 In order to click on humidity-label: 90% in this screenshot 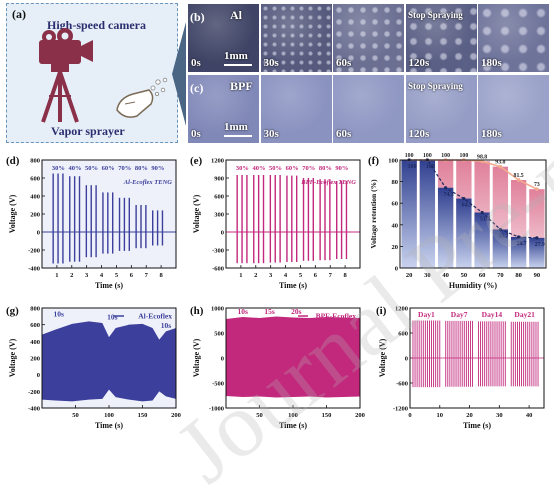, I will do `click(341, 168)`.